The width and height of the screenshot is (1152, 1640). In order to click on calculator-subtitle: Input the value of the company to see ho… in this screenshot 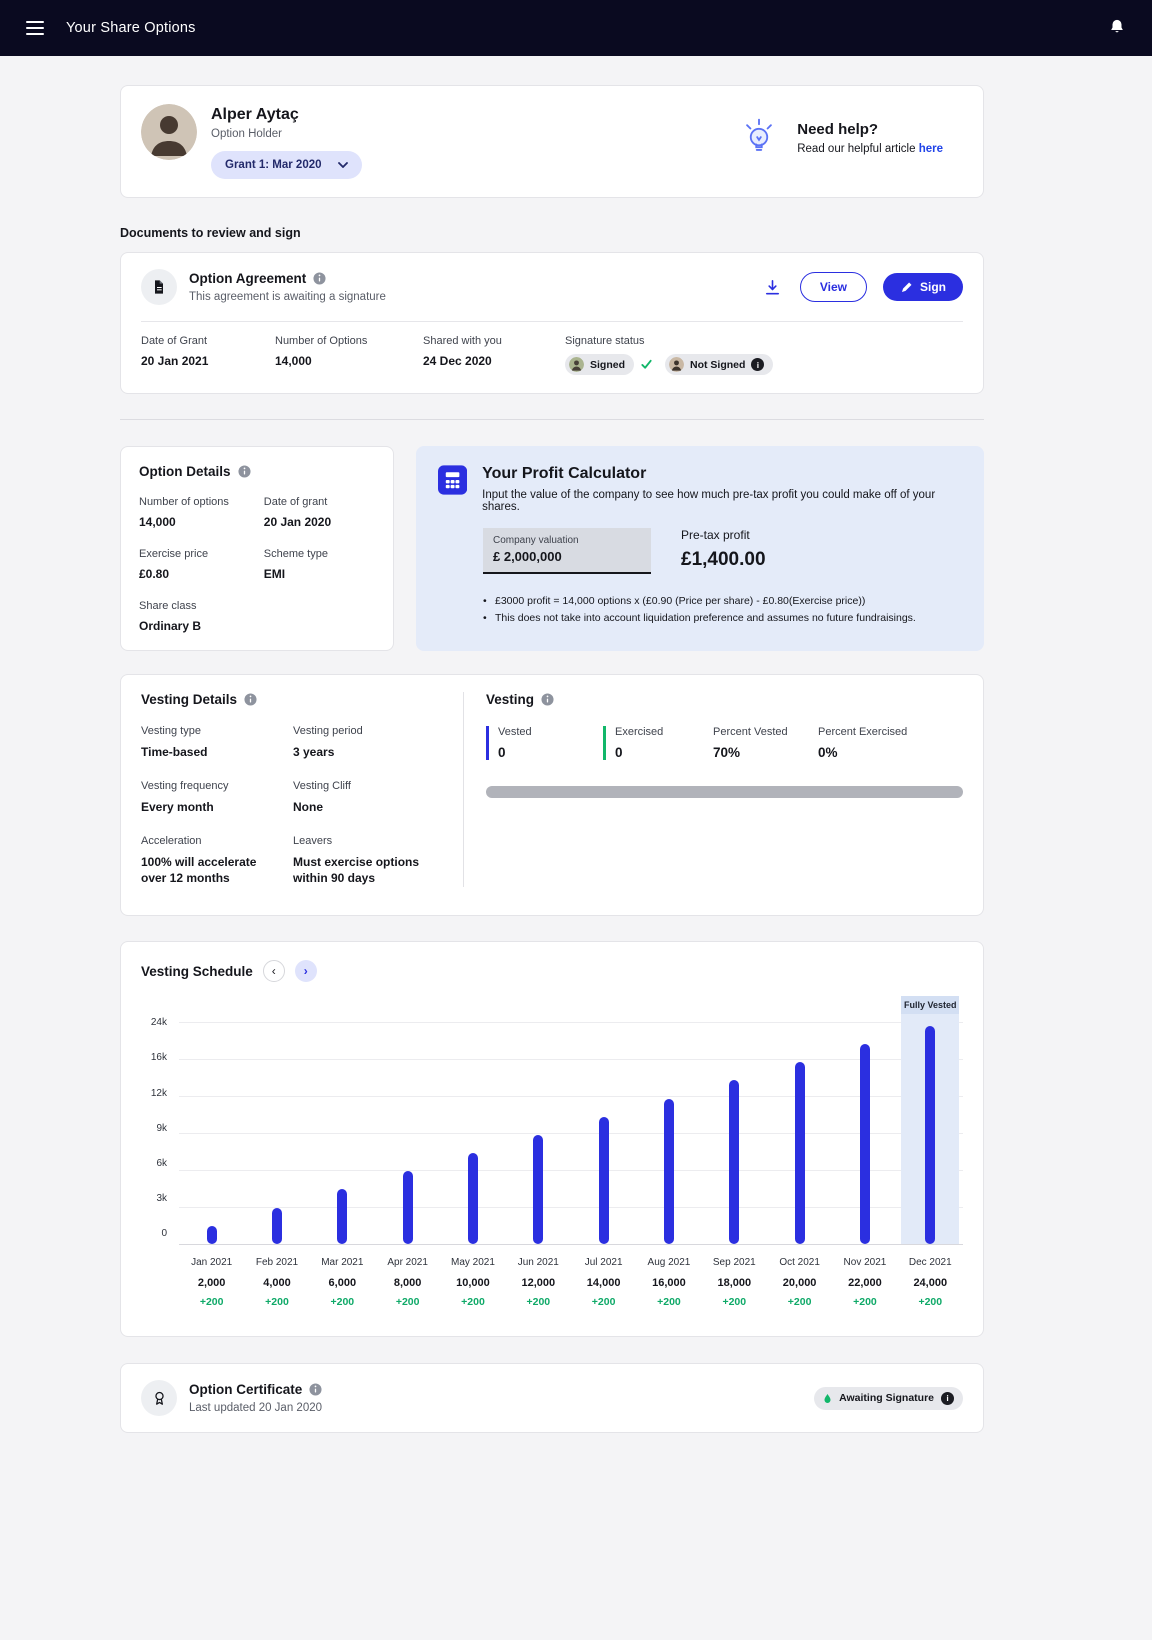, I will do `click(709, 501)`.